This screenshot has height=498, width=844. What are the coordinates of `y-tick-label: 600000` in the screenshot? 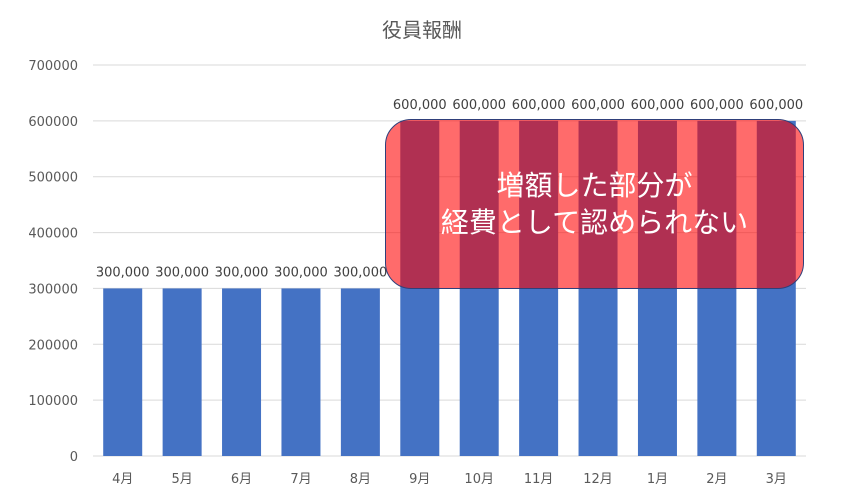 It's located at (53, 122).